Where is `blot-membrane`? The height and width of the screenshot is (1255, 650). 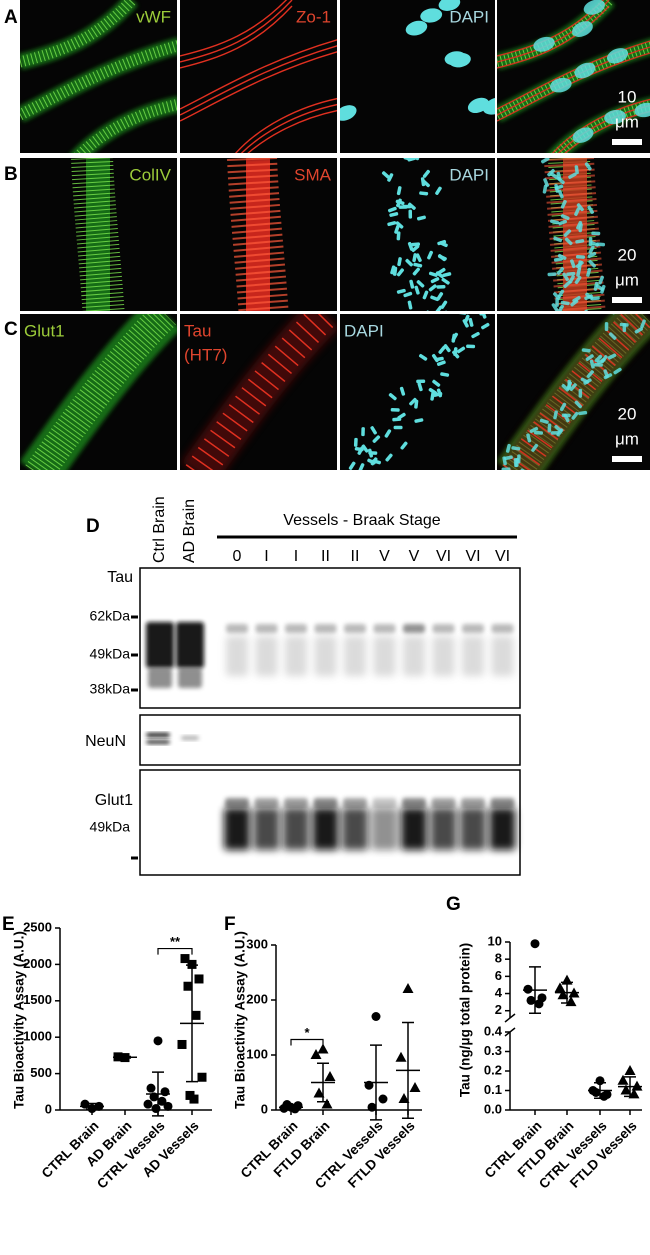 blot-membrane is located at coordinates (330, 740).